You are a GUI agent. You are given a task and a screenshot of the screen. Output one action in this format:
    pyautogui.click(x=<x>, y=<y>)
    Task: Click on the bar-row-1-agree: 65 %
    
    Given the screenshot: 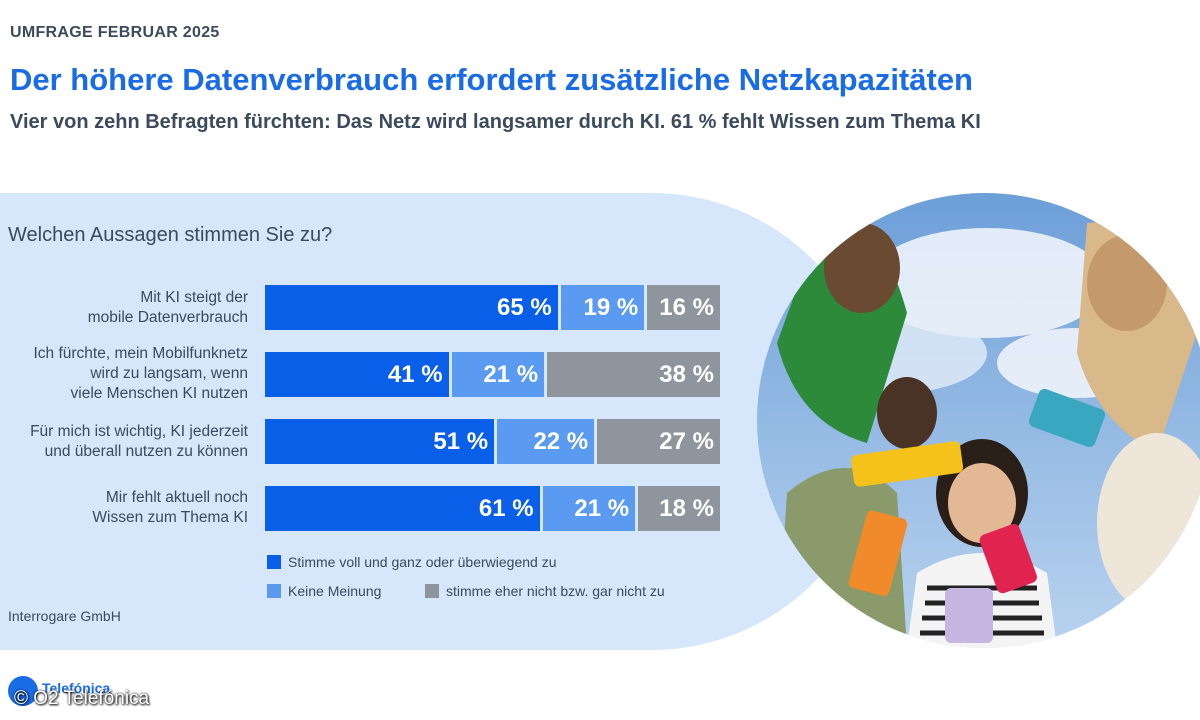 What is the action you would take?
    pyautogui.click(x=411, y=307)
    